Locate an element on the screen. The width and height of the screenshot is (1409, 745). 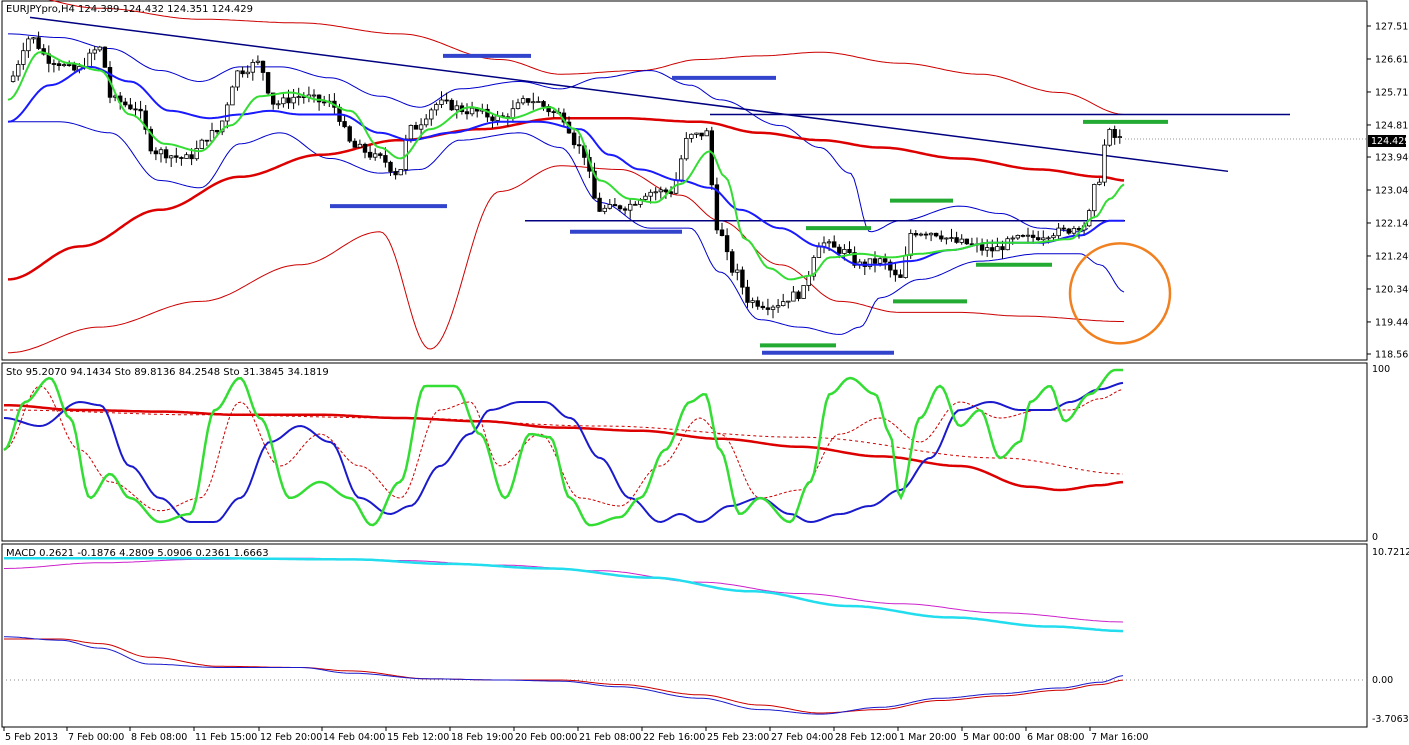
x-tick-label: 5 Feb 2013 is located at coordinates (31, 737).